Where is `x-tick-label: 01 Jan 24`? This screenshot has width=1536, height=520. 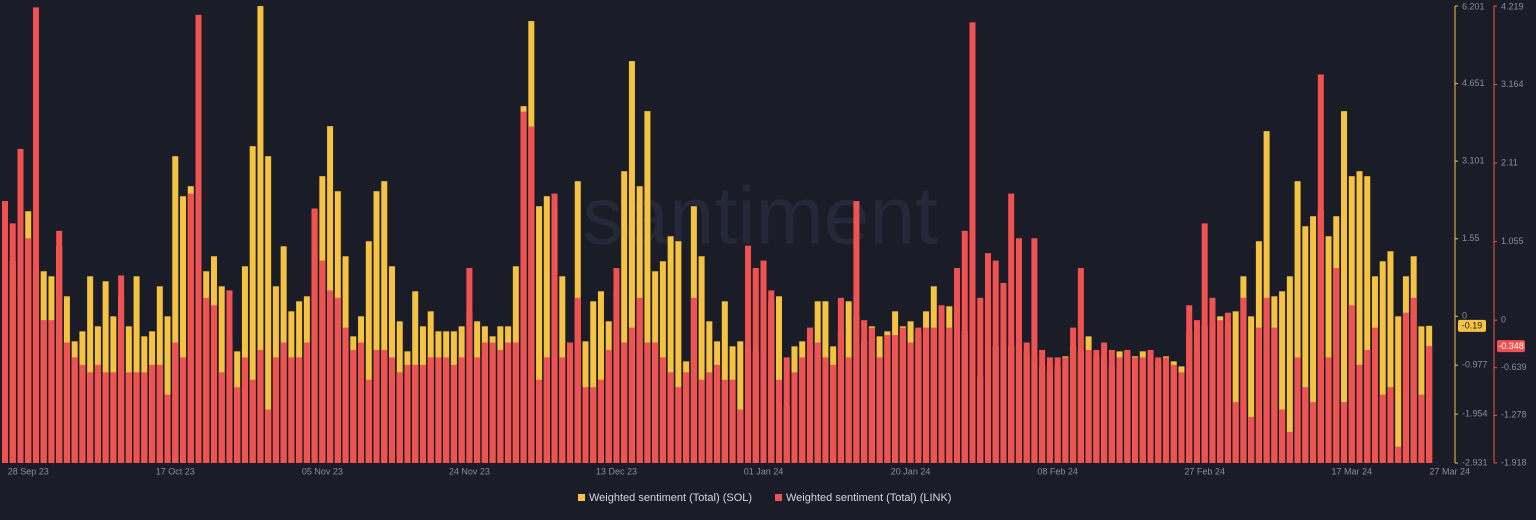
x-tick-label: 01 Jan 24 is located at coordinates (764, 471).